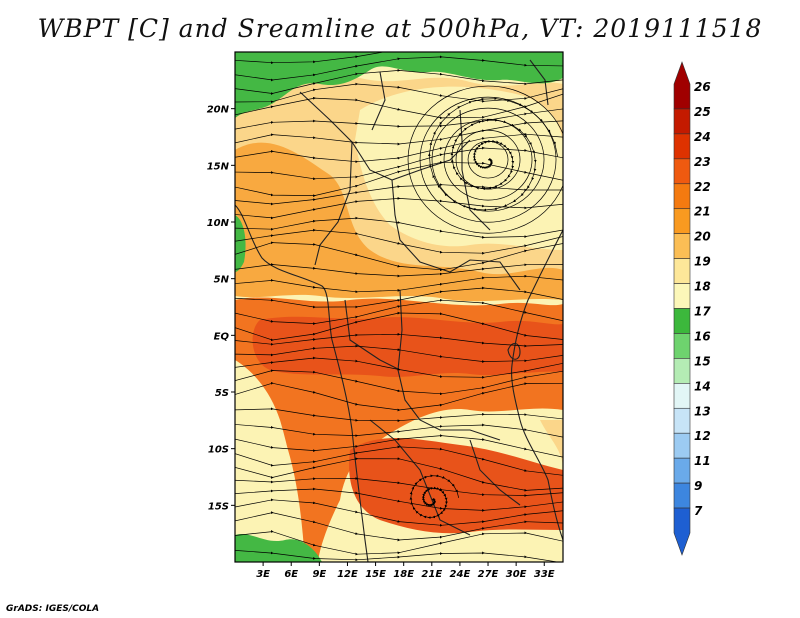  What do you see at coordinates (702, 336) in the screenshot?
I see `colorbar-label: 16` at bounding box center [702, 336].